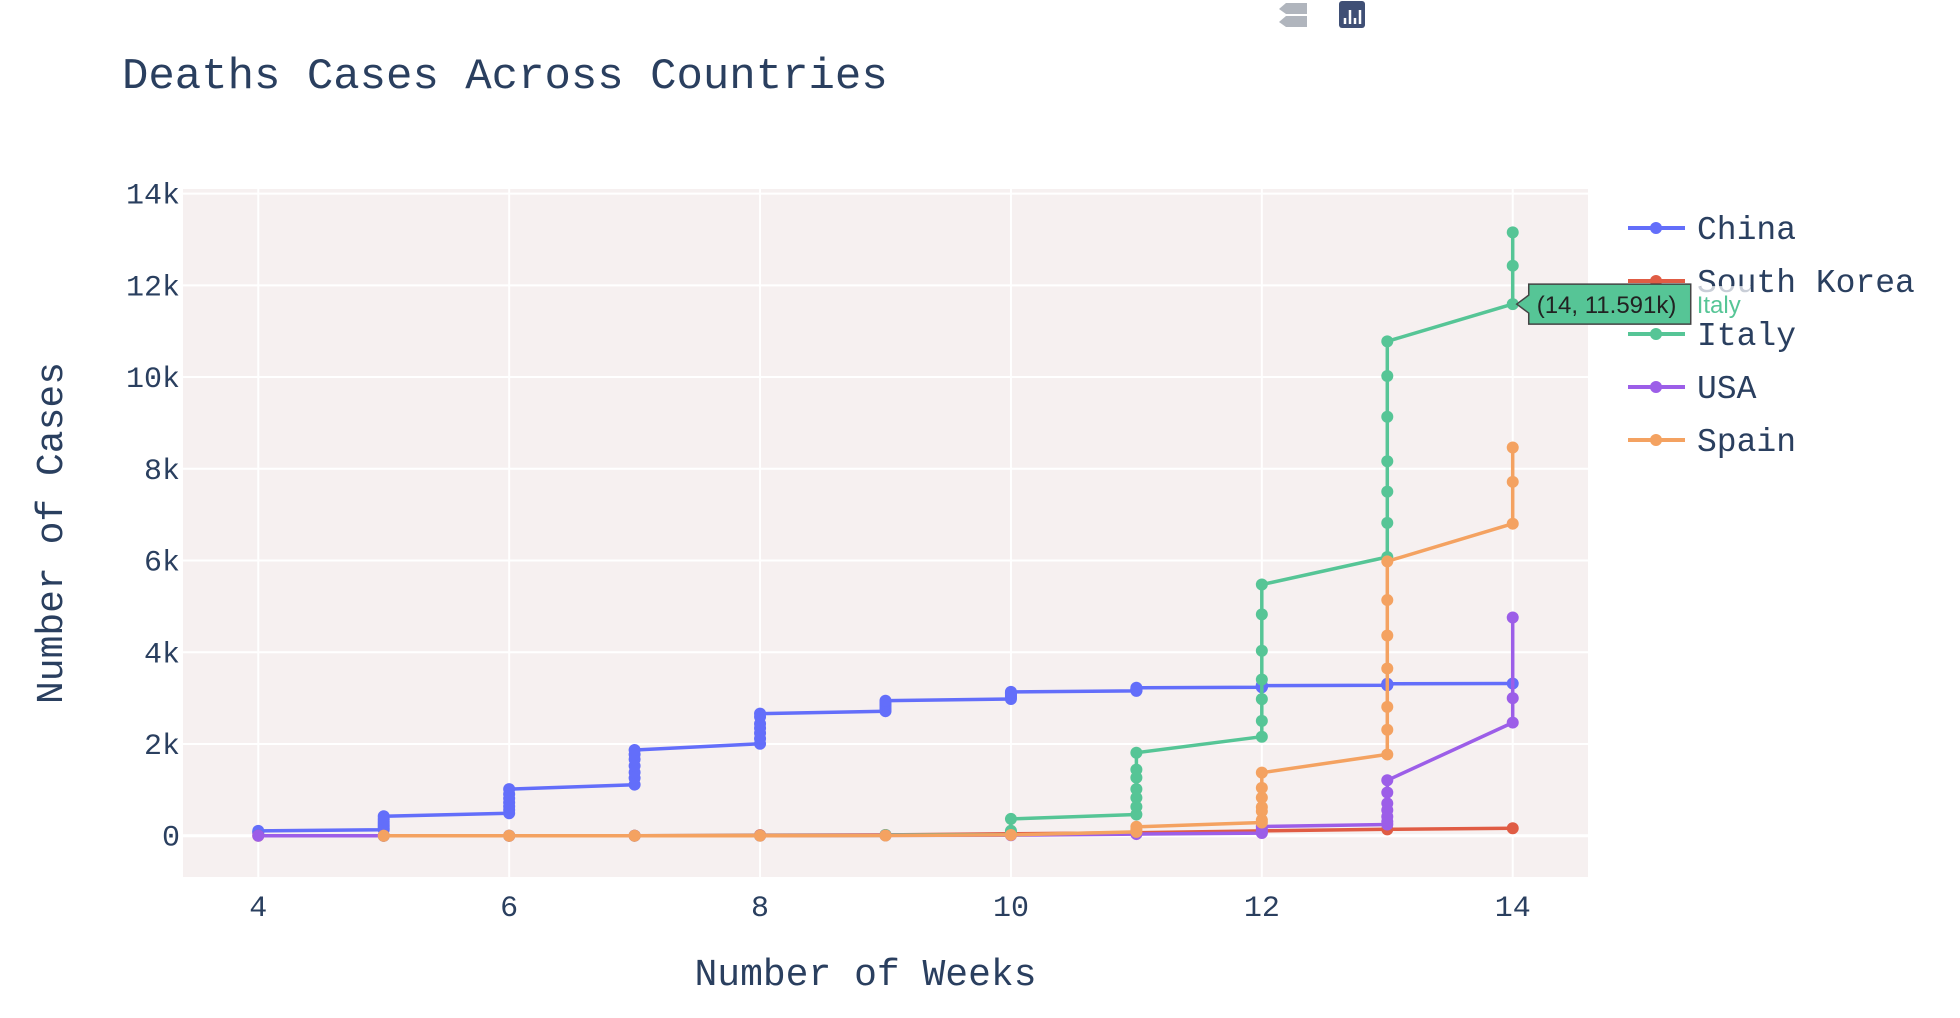  I want to click on y-tick-label: 0, so click(171, 839).